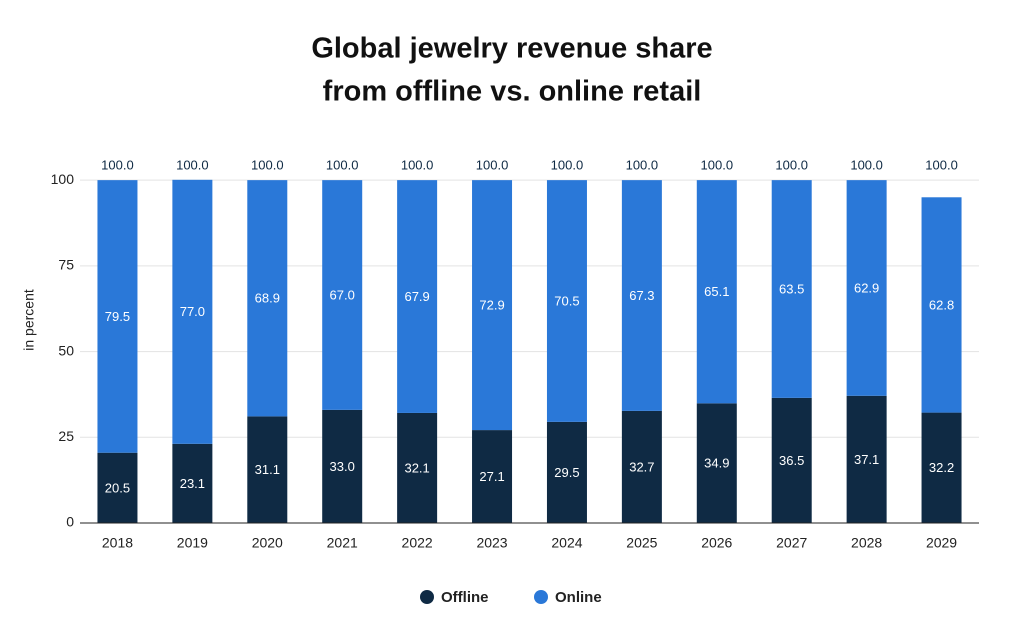 This screenshot has width=1024, height=640. I want to click on data-label: 32.2, so click(941, 467).